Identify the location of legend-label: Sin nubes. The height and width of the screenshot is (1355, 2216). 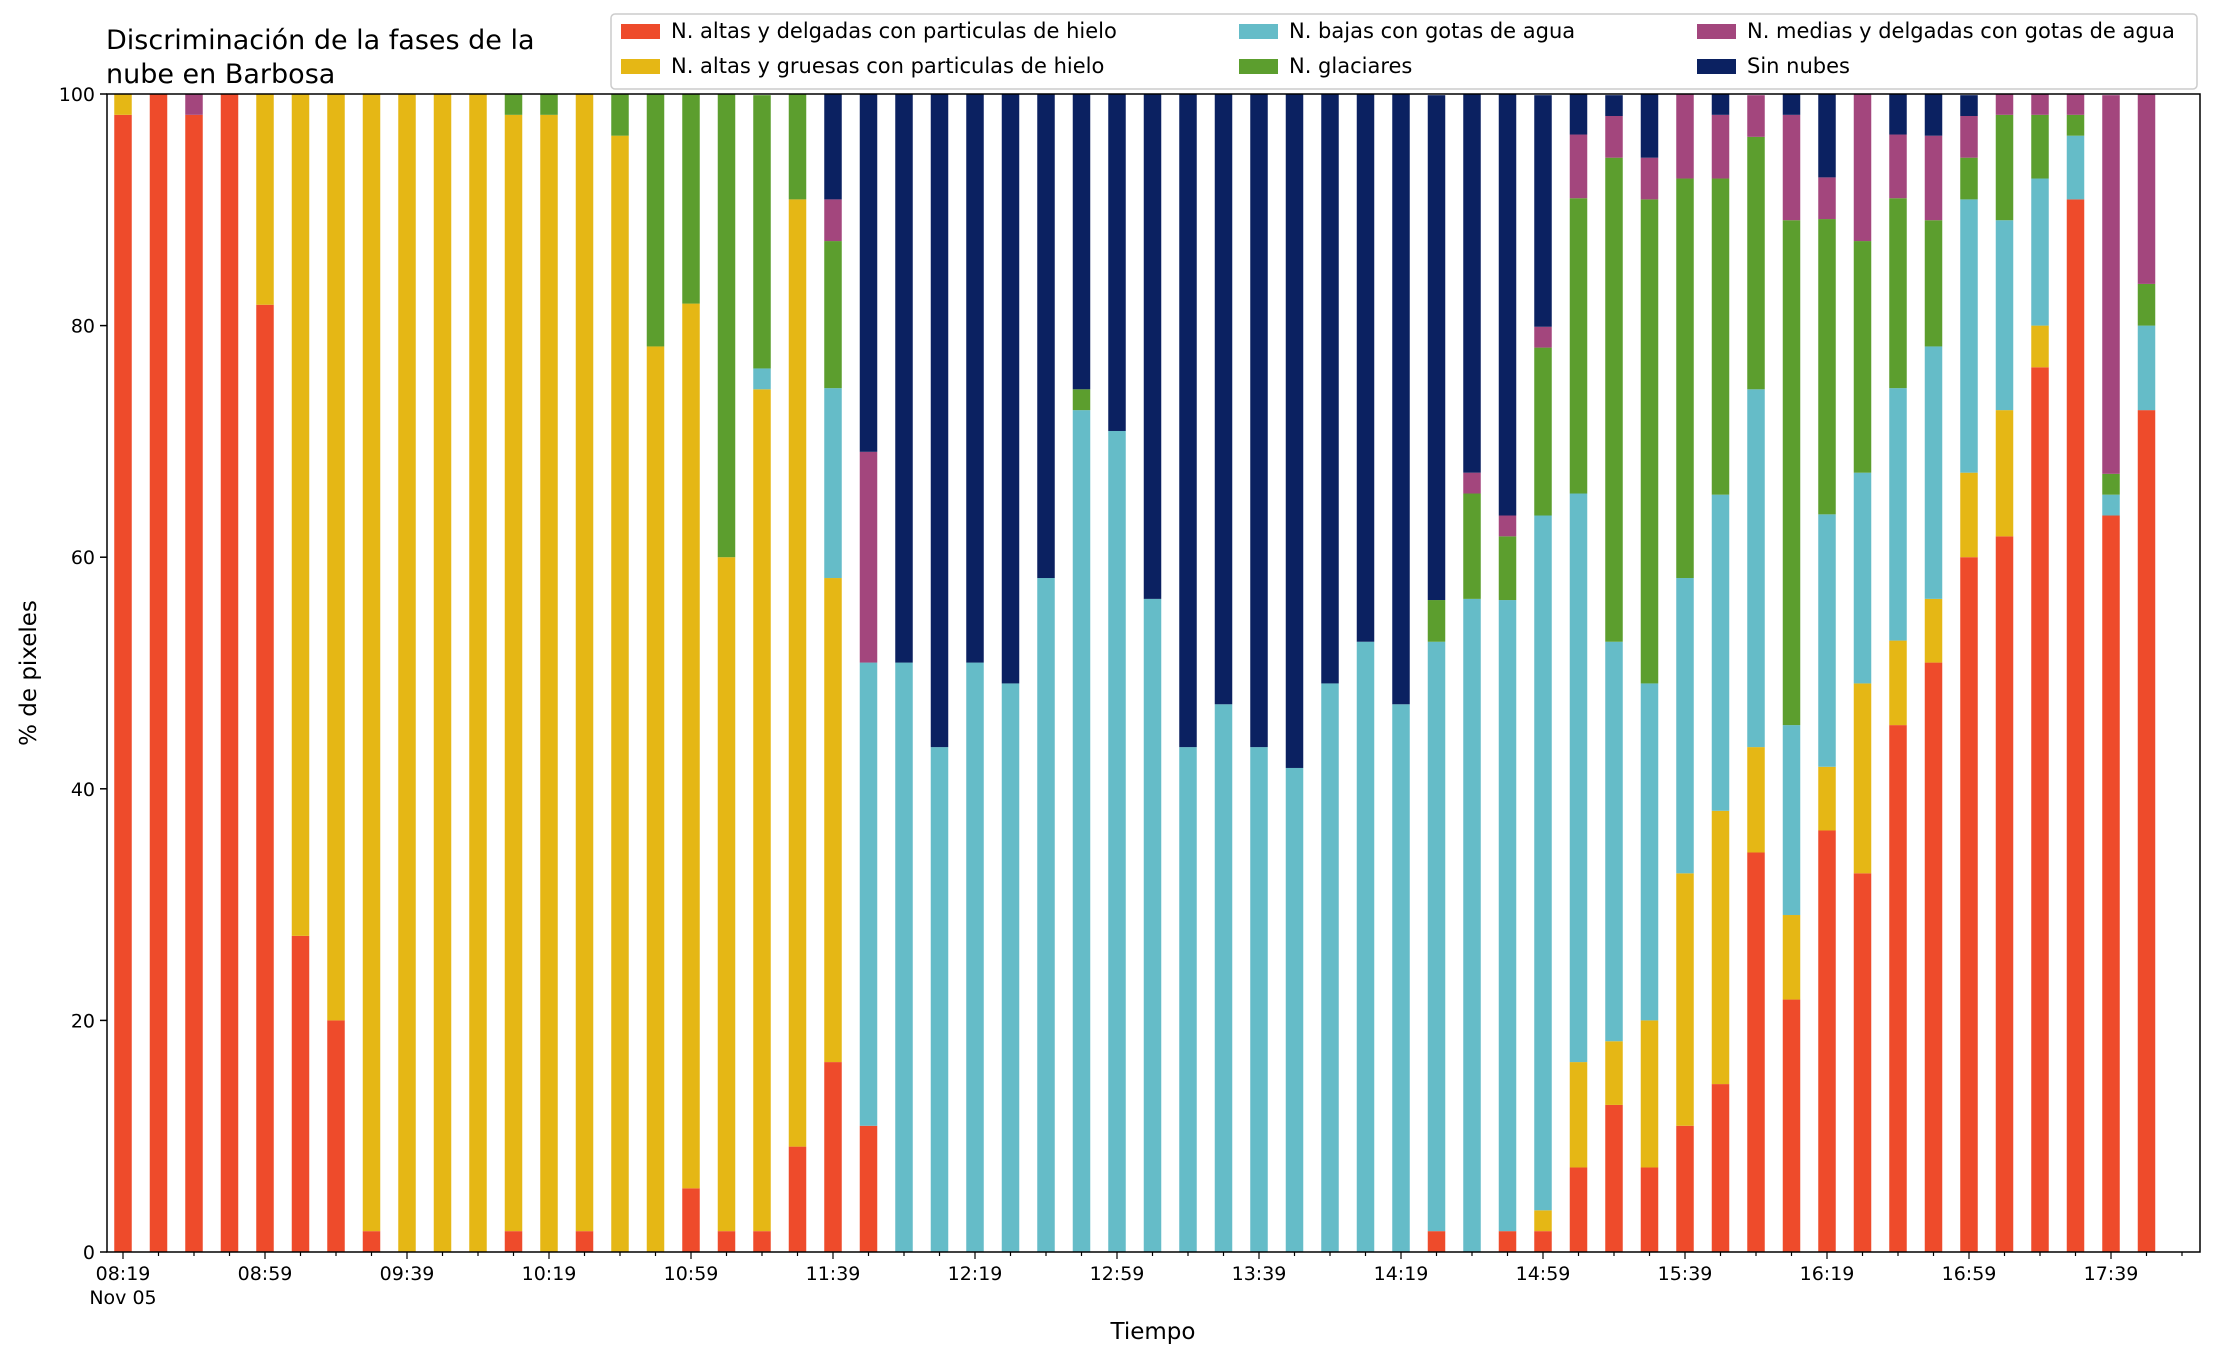
(1798, 66).